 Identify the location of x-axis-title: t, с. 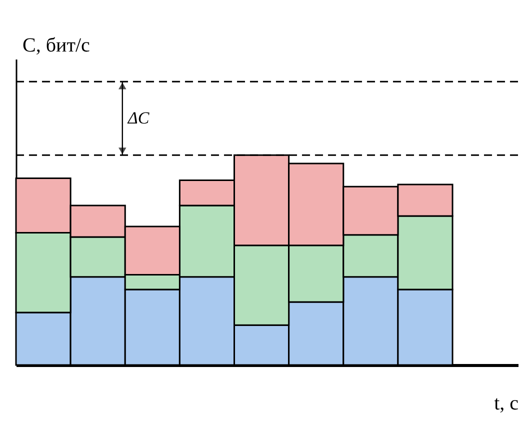
(506, 403).